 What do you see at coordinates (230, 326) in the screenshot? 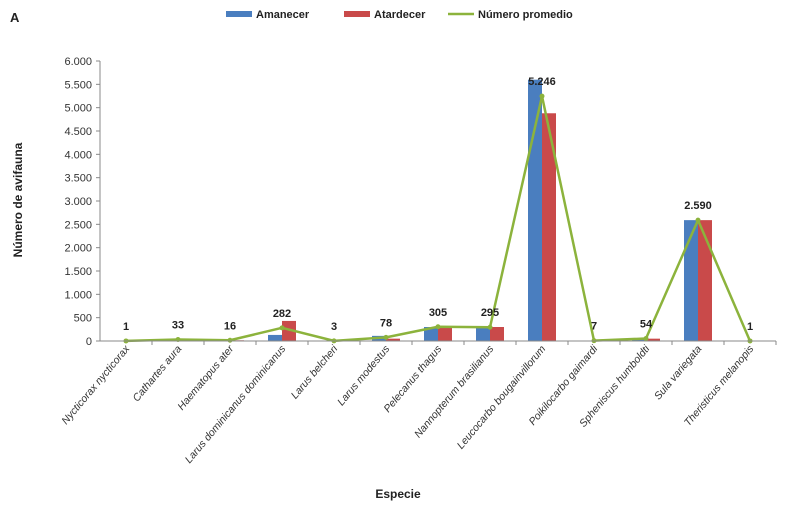
I see `data-label: 16` at bounding box center [230, 326].